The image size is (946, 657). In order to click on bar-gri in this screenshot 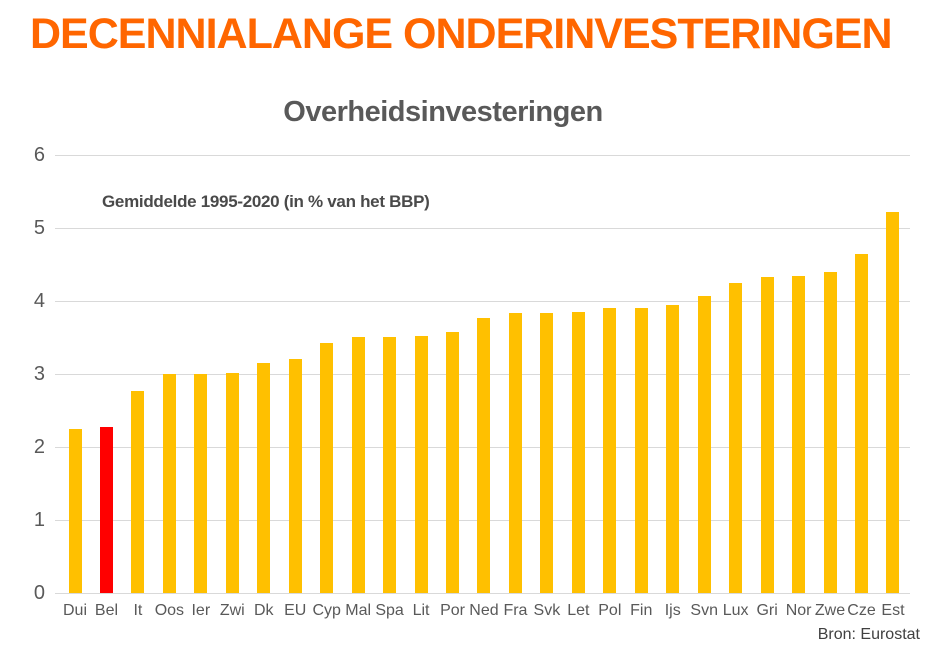, I will do `click(767, 434)`.